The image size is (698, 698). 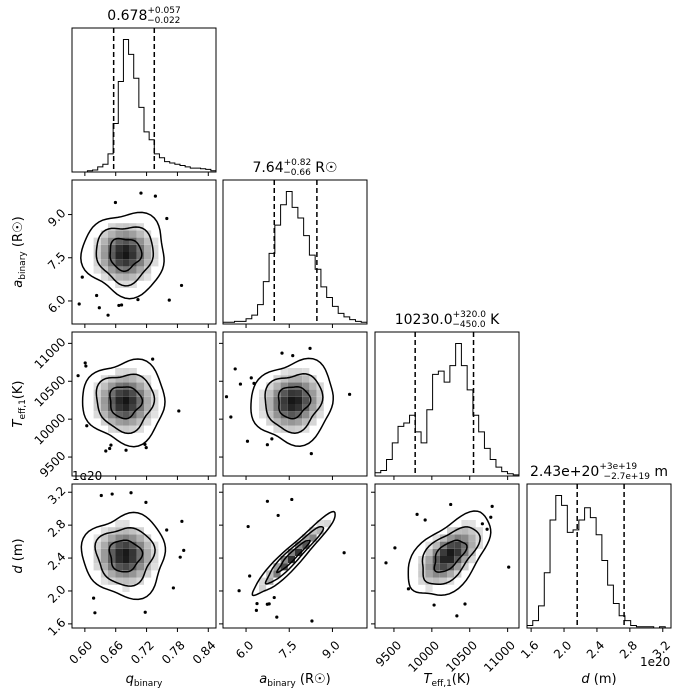 I want to click on x-axis-label-q-main: q, so click(x=130, y=679).